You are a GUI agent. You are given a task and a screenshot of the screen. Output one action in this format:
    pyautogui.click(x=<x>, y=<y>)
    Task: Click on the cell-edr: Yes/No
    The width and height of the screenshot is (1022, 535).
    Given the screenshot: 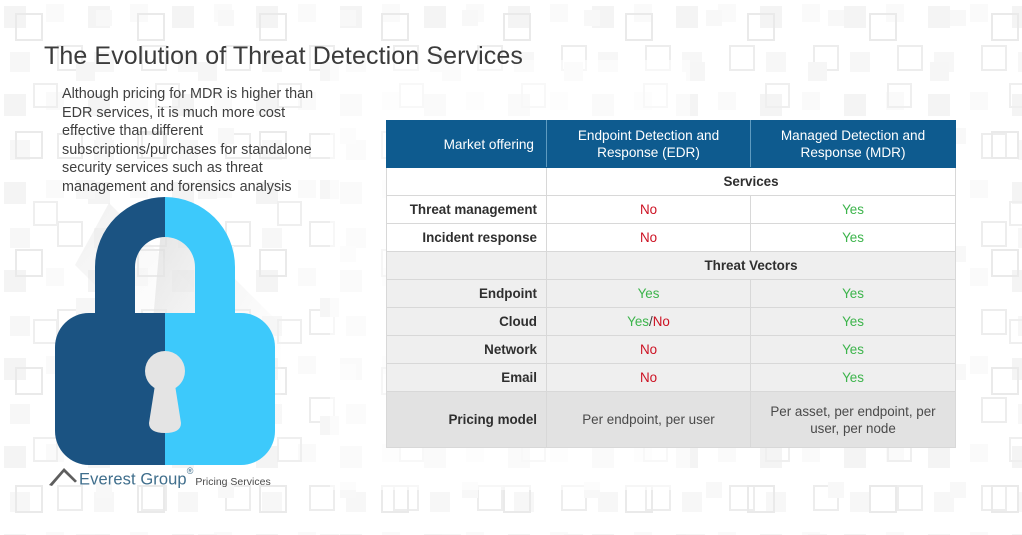 What is the action you would take?
    pyautogui.click(x=648, y=321)
    